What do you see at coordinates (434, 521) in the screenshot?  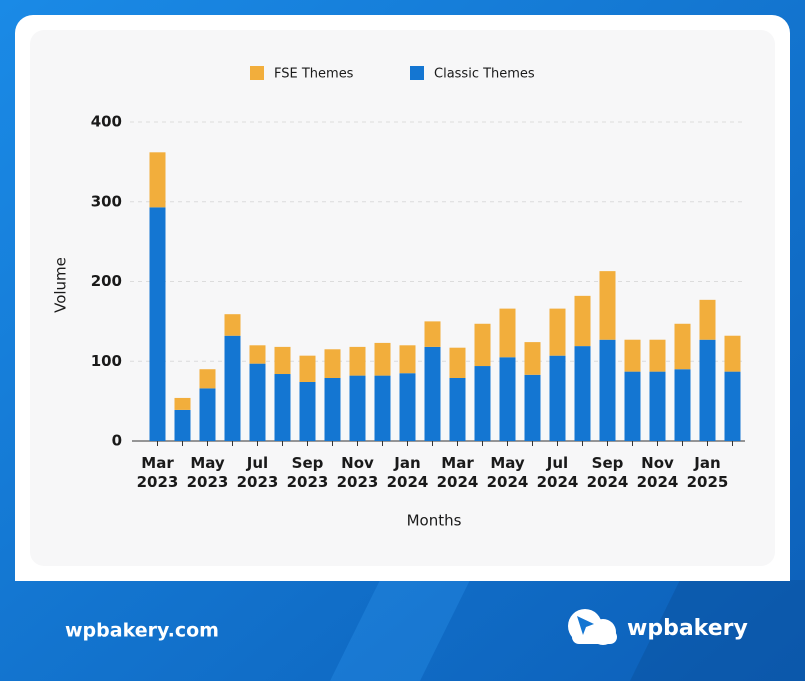 I see `x-axis-label: Months` at bounding box center [434, 521].